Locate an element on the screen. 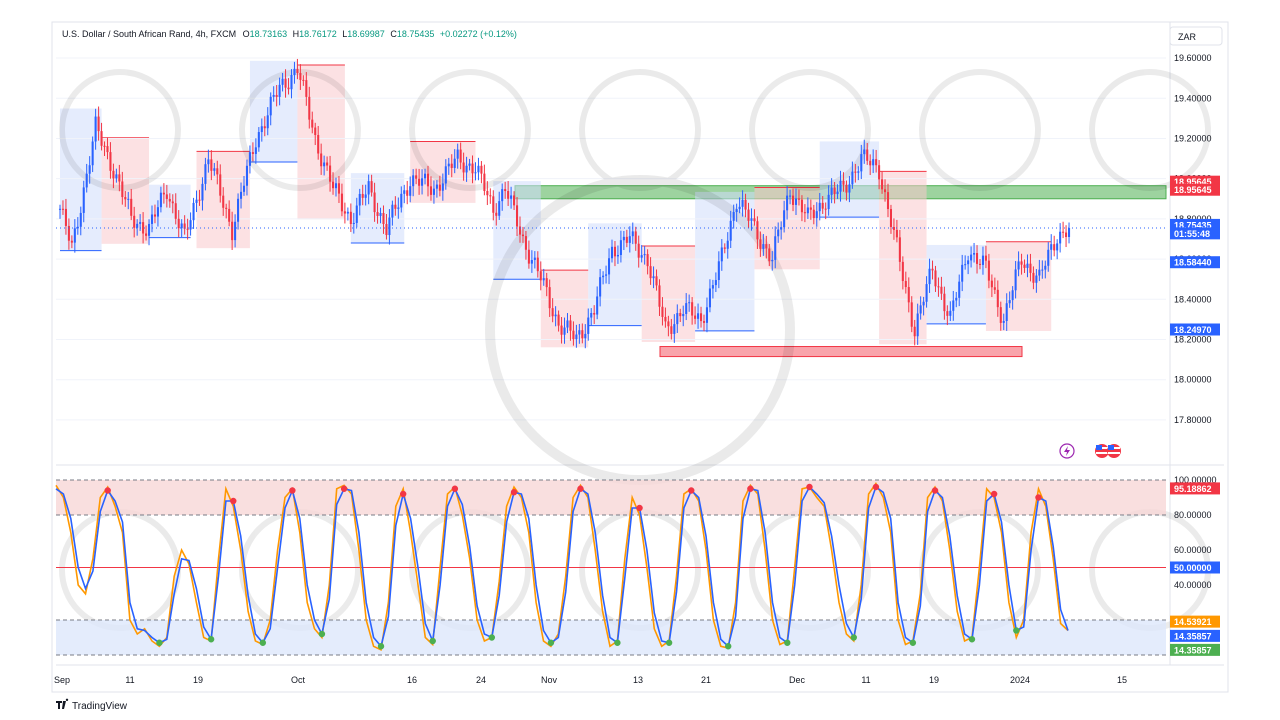  change-value: +0.02272 (+0.12%) is located at coordinates (478, 34).